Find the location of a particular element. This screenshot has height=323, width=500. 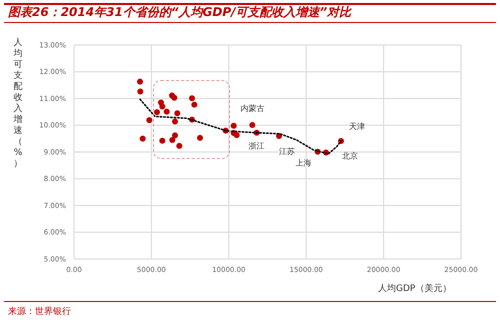

annotation: 江苏 is located at coordinates (287, 151).